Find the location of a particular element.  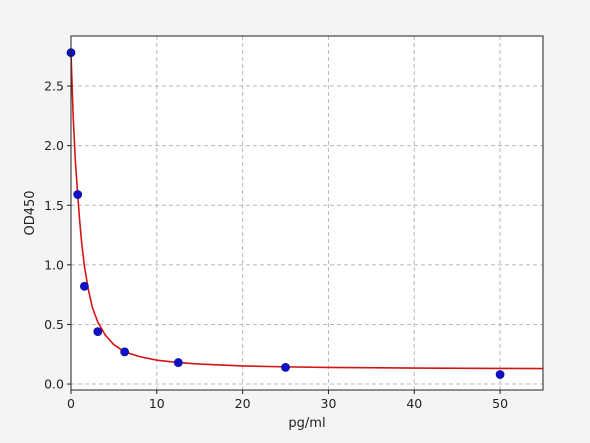

x-tick-label: 10 is located at coordinates (157, 403).